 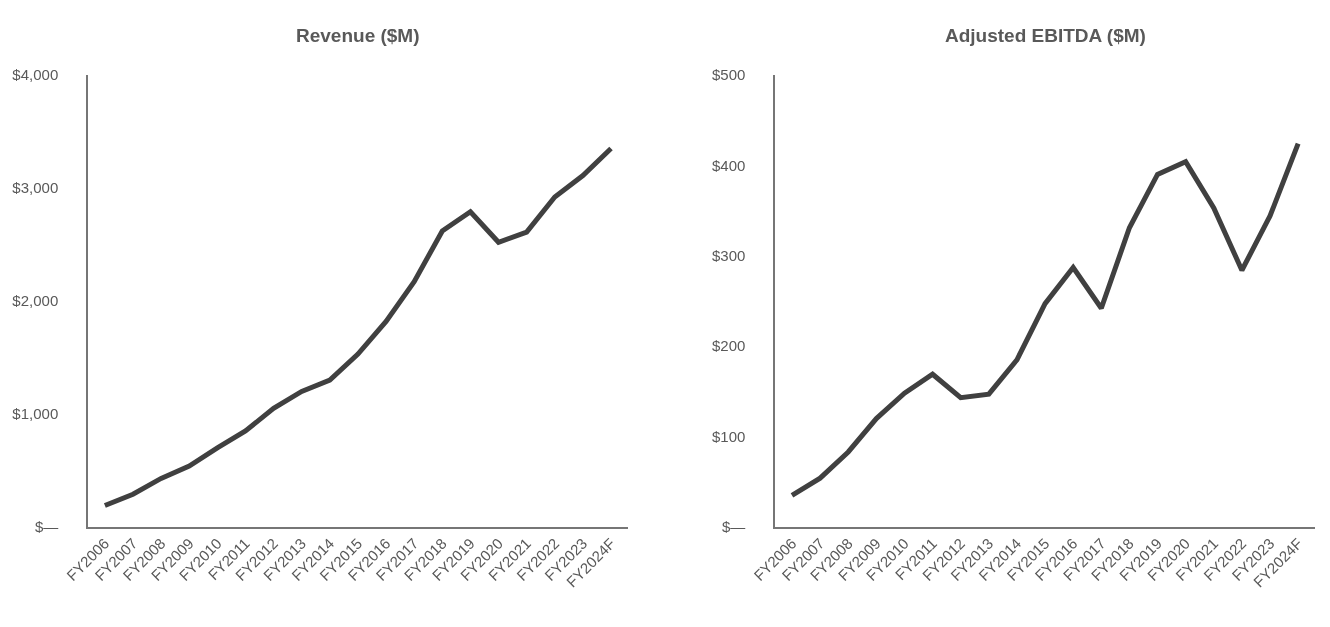 I want to click on y-tick-label: $100, so click(x=728, y=436).